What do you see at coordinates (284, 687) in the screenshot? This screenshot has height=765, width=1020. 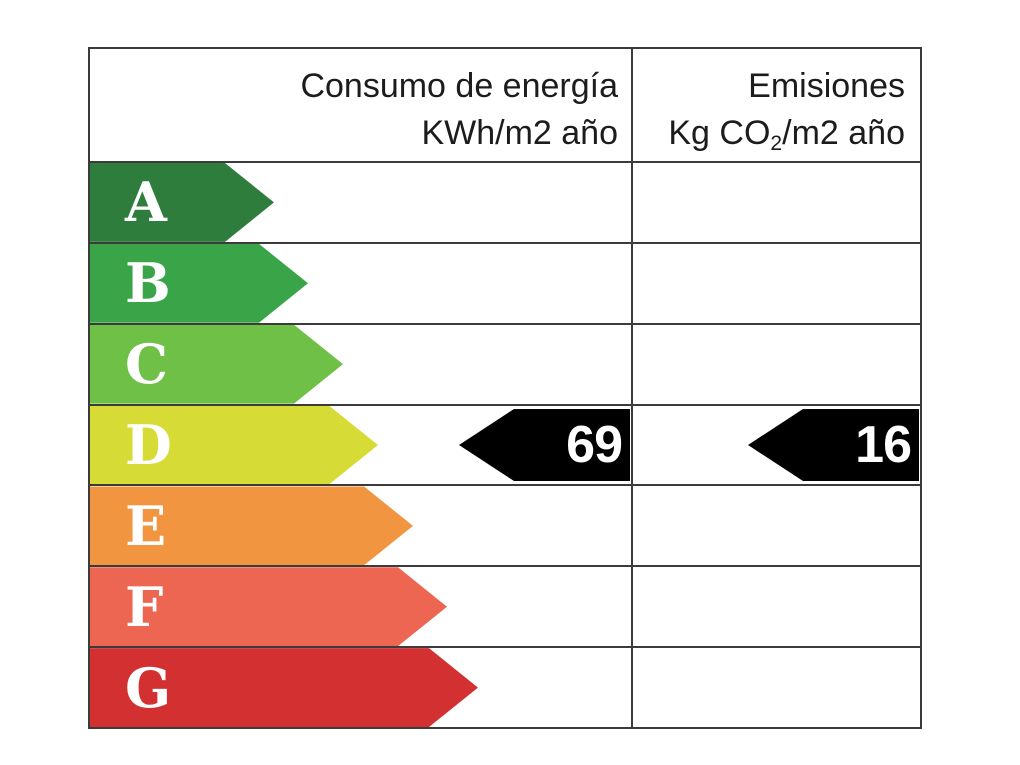 I see `rating-arrow-g: G` at bounding box center [284, 687].